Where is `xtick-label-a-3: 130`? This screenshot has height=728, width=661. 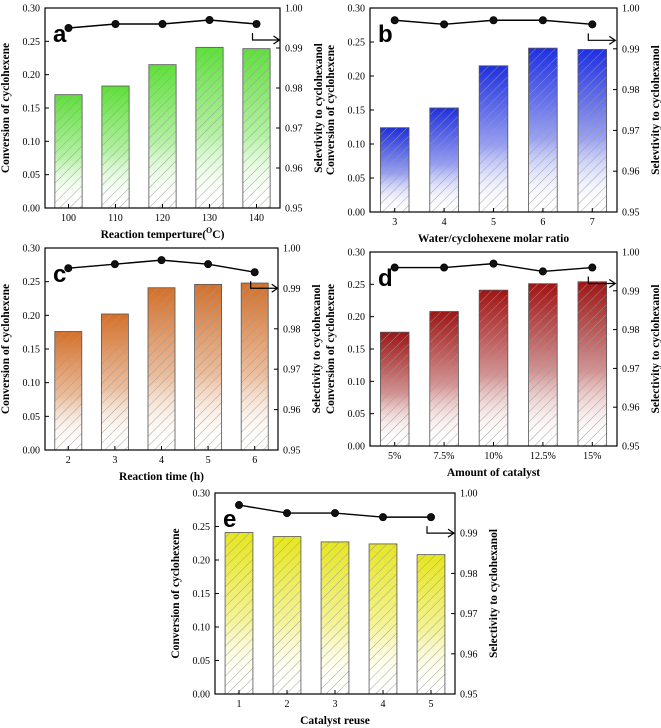
xtick-label-a-3: 130 is located at coordinates (209, 218).